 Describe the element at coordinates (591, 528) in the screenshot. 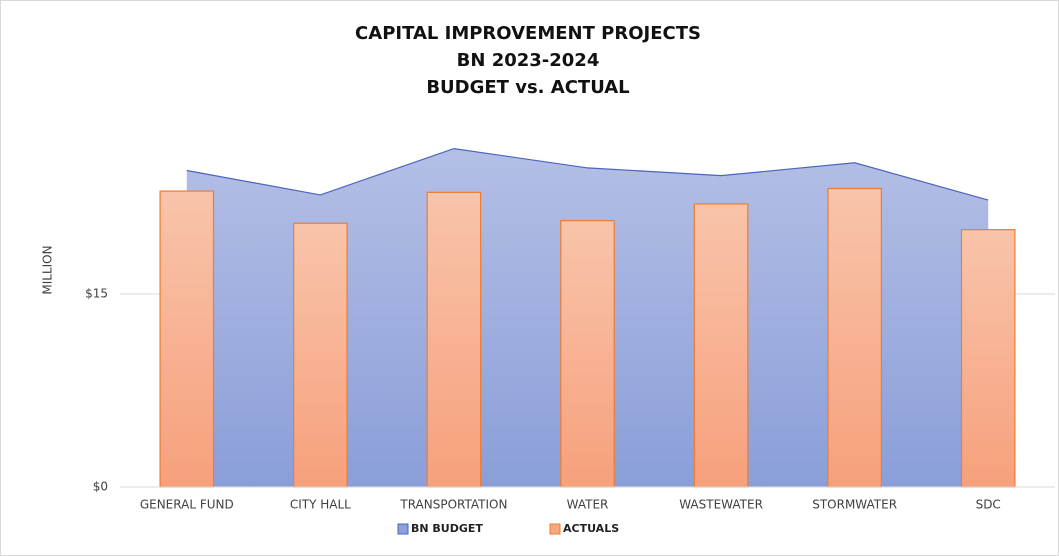

I see `legend-label: ACTUALS` at that location.